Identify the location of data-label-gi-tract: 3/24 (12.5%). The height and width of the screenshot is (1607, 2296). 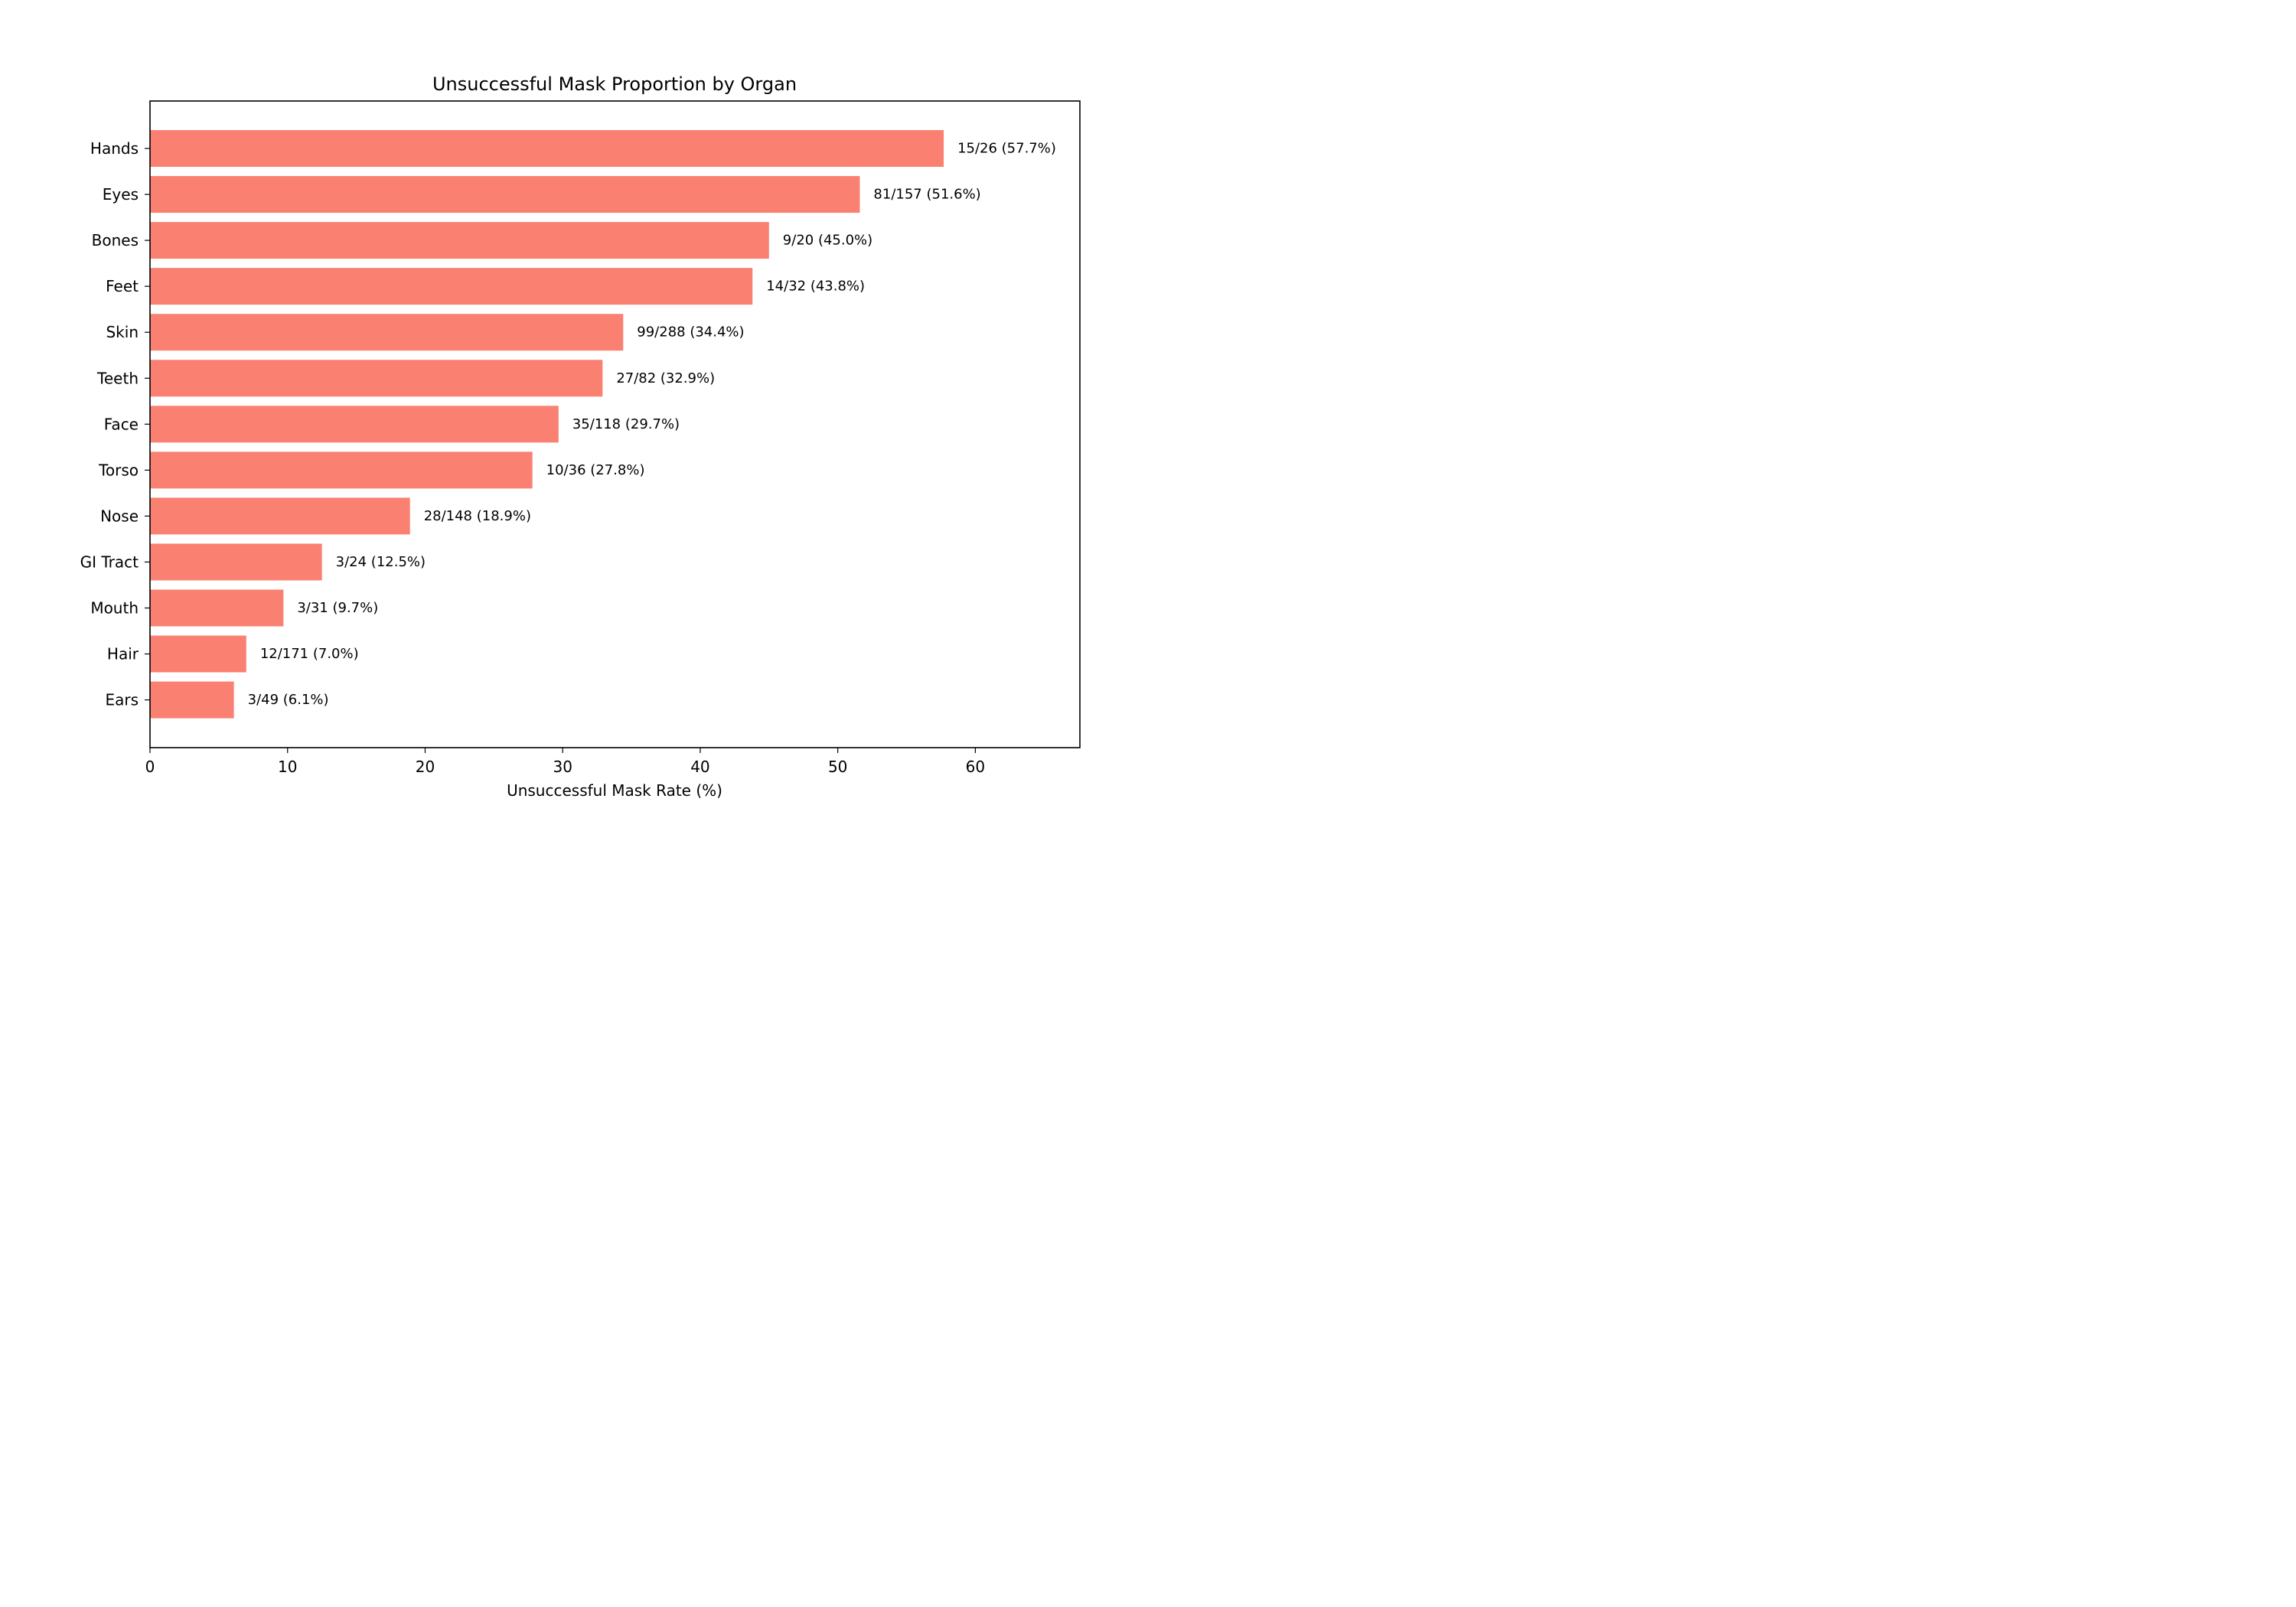
(381, 562).